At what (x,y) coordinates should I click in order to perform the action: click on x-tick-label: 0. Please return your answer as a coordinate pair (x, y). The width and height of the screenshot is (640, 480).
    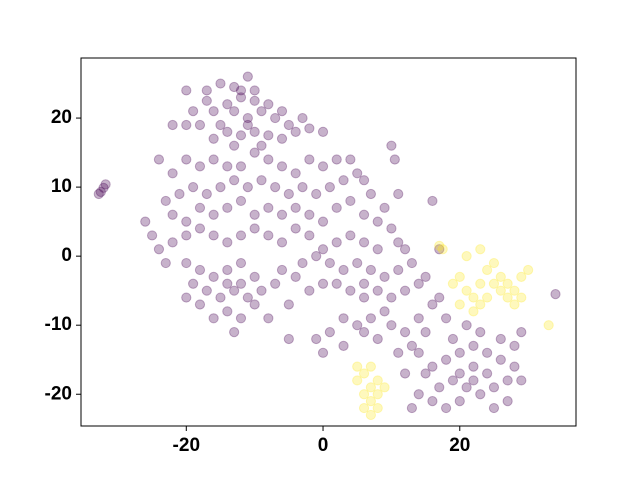
    Looking at the image, I should click on (323, 445).